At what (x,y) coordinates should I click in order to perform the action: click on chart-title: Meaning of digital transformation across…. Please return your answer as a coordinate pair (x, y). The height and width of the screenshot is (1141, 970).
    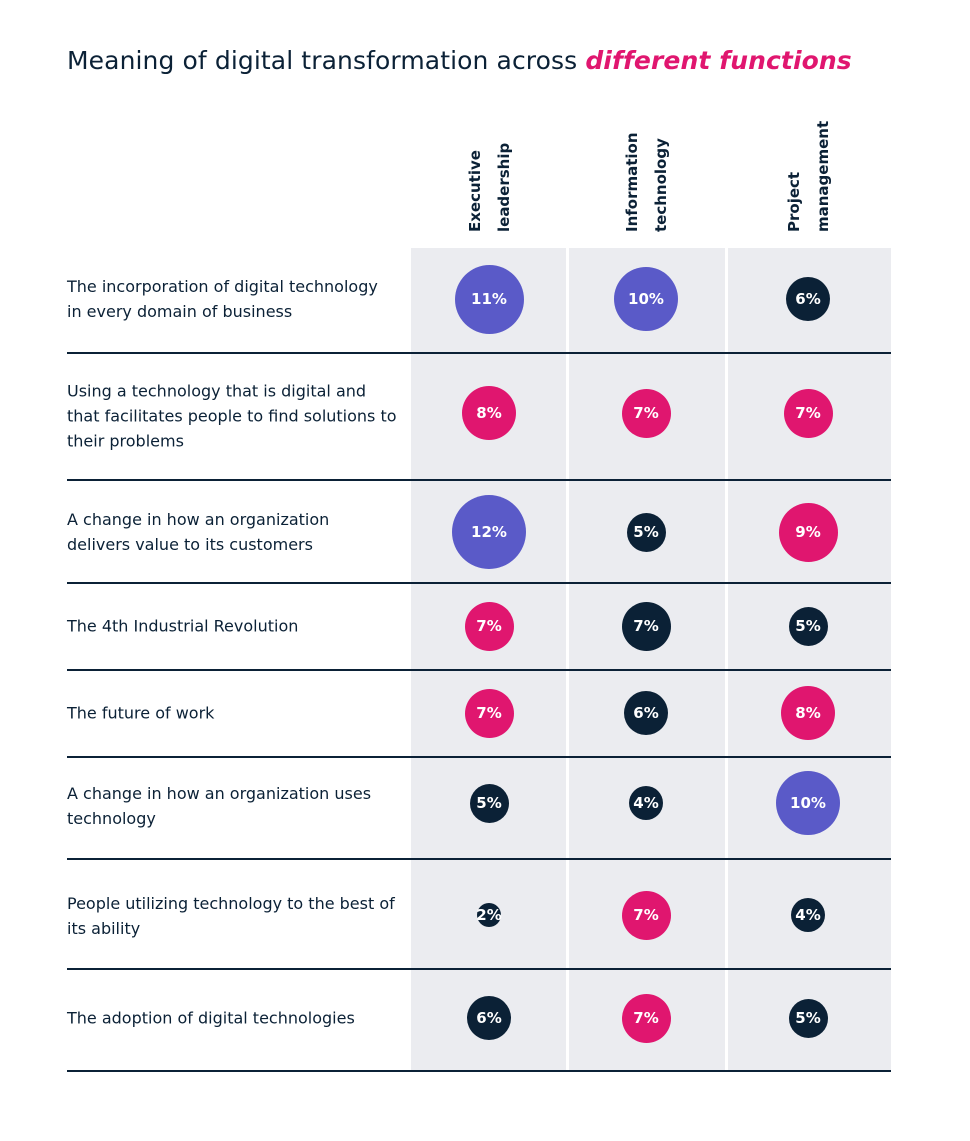
    Looking at the image, I should click on (459, 60).